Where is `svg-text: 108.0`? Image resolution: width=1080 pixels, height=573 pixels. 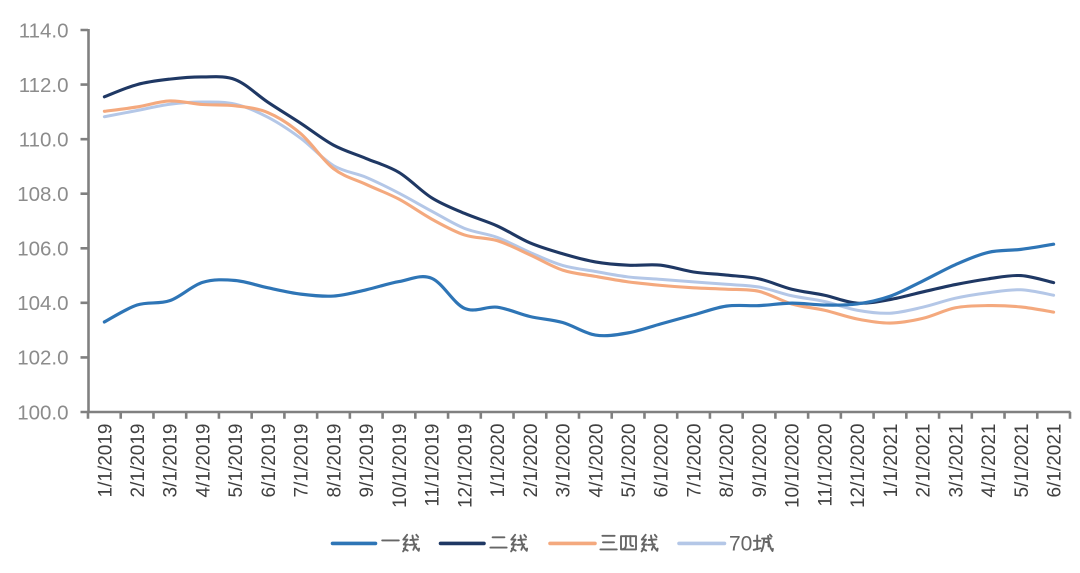 svg-text: 108.0 is located at coordinates (42, 194).